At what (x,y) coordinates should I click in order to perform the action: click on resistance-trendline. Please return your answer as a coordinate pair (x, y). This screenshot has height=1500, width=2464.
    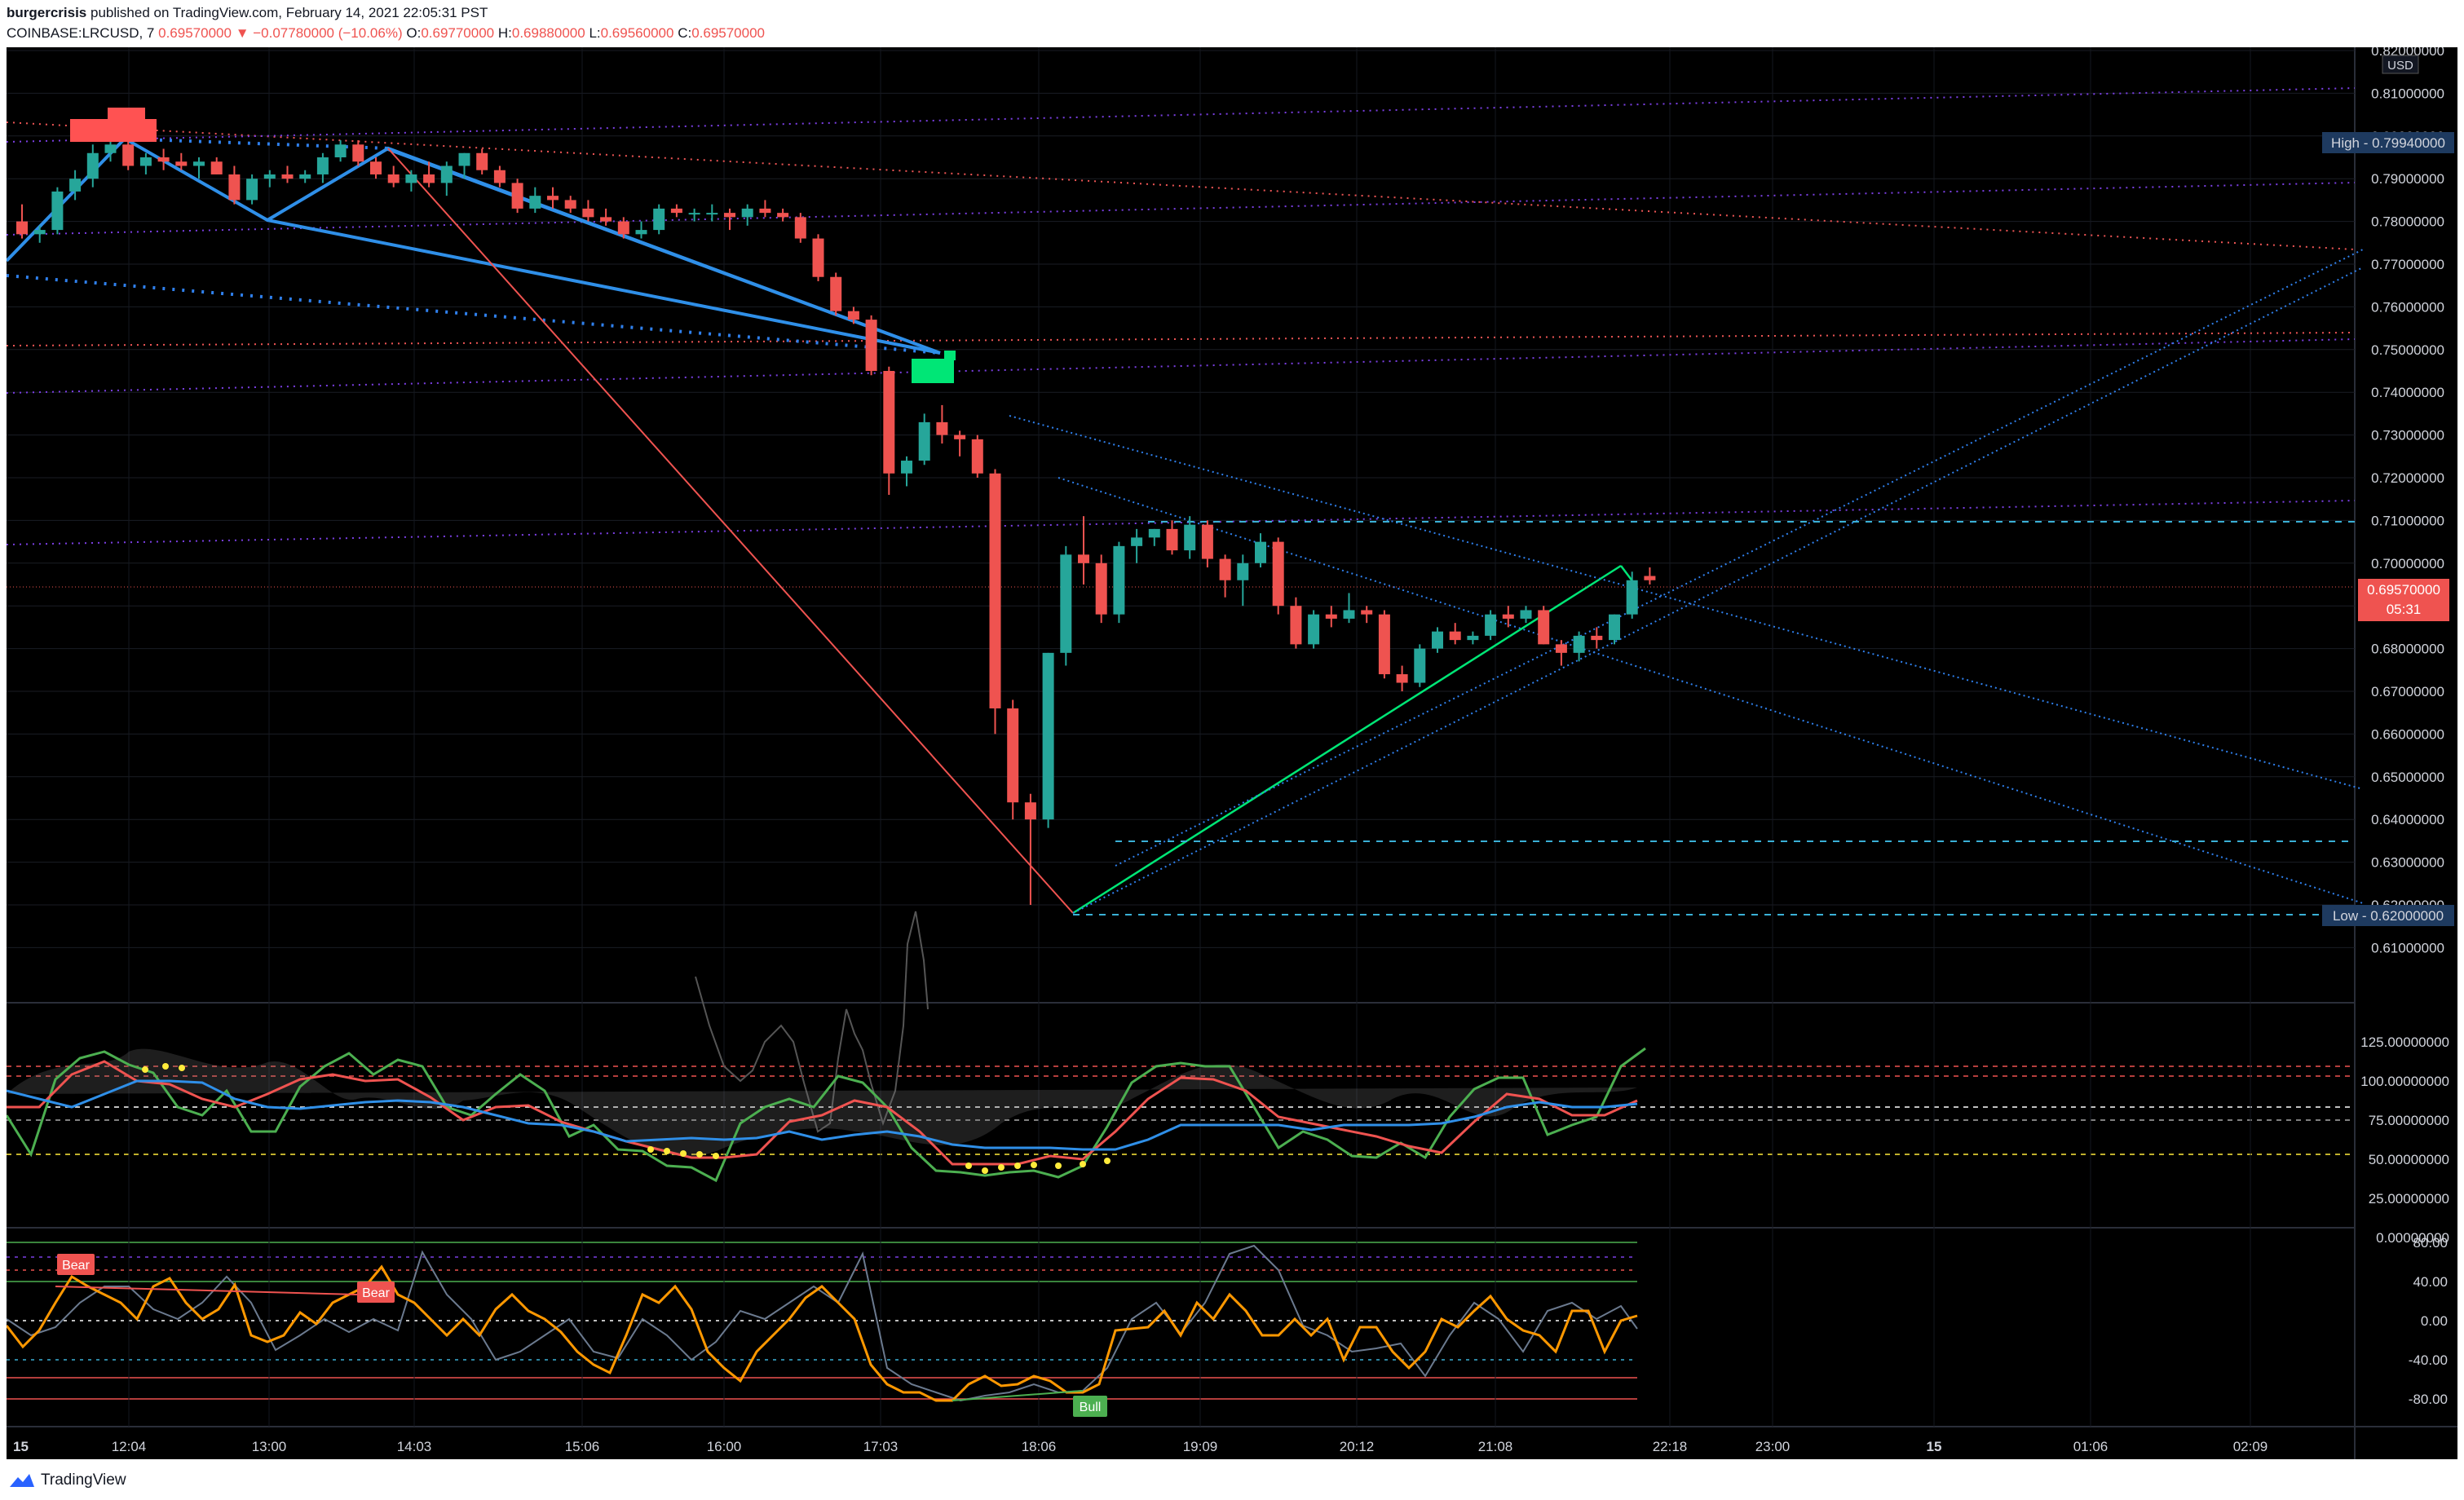
    Looking at the image, I should click on (1181, 185).